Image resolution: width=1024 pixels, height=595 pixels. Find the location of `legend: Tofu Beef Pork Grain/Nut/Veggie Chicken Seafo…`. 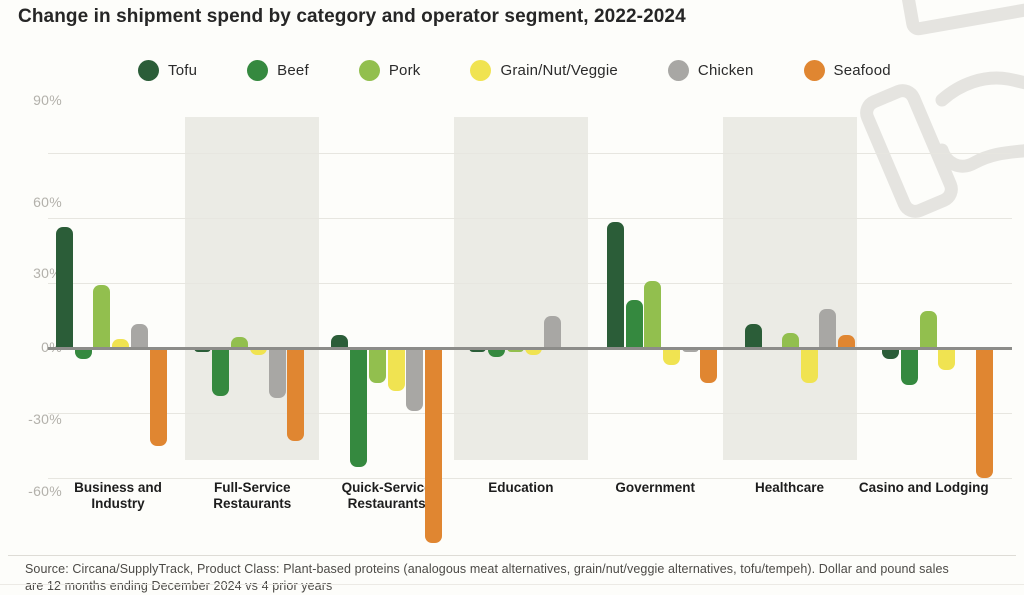

legend: Tofu Beef Pork Grain/Nut/Veggie Chicken Seafo… is located at coordinates (514, 70).